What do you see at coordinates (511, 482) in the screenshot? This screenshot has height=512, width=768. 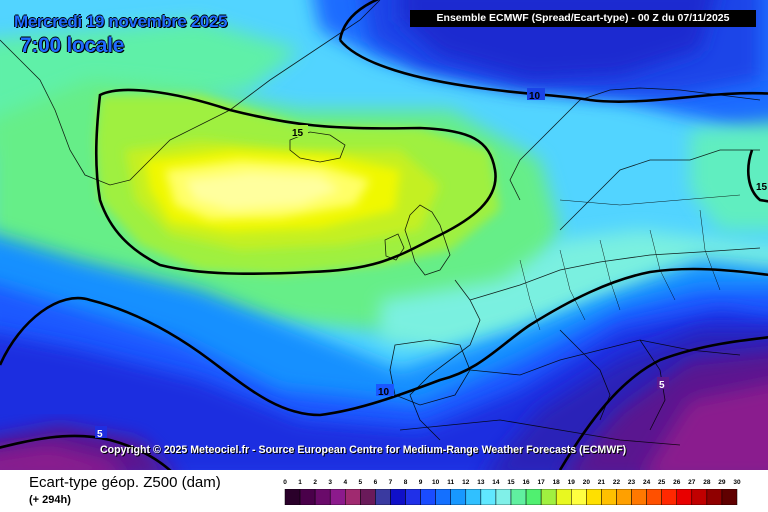 I see `scale-label: 15` at bounding box center [511, 482].